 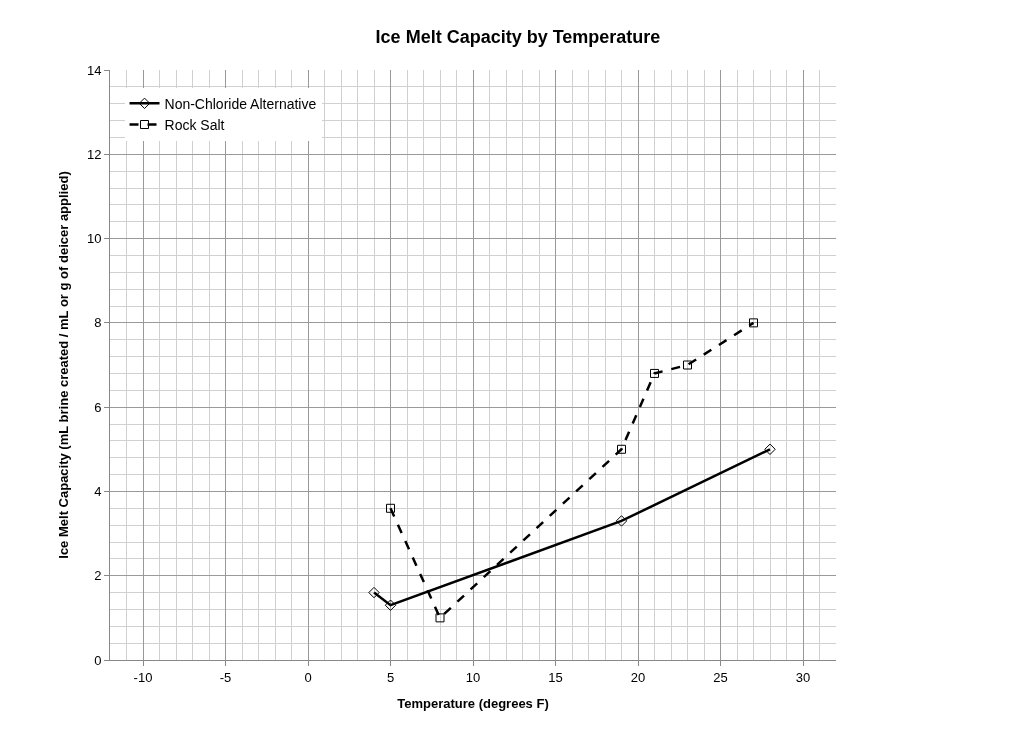 What do you see at coordinates (473, 704) in the screenshot?
I see `x-axis-title: Temperature (degrees F)` at bounding box center [473, 704].